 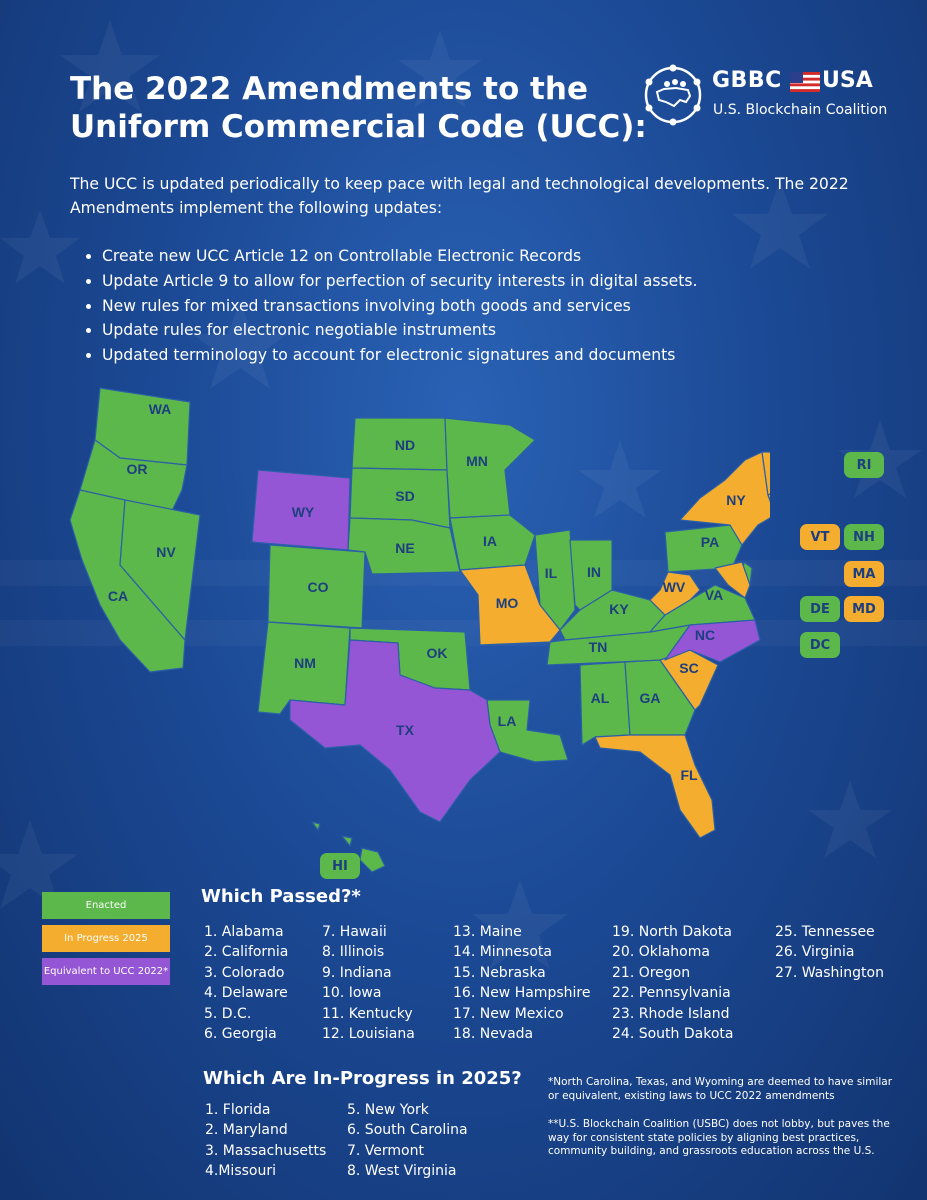 What do you see at coordinates (490, 468) in the screenshot?
I see `state-mn` at bounding box center [490, 468].